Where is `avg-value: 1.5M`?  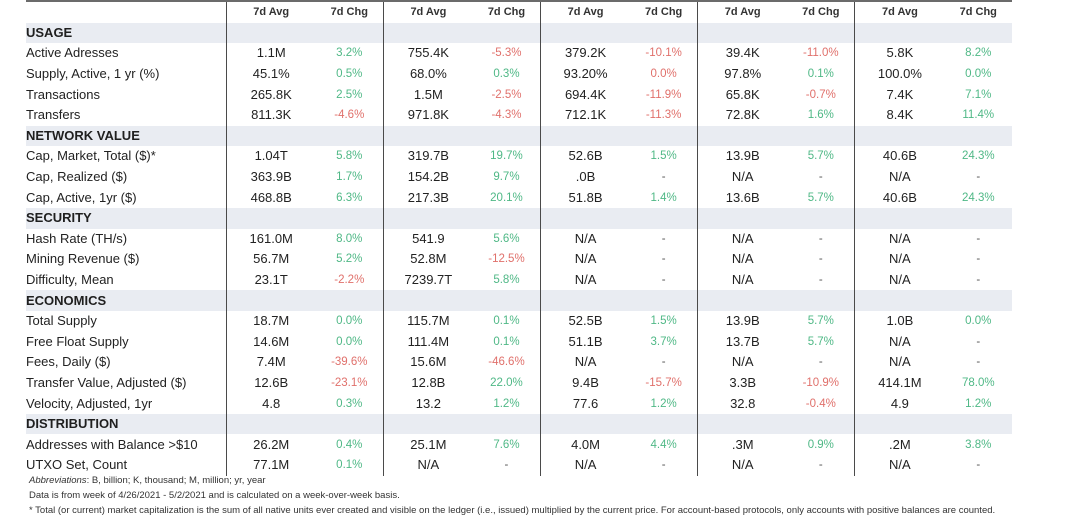 avg-value: 1.5M is located at coordinates (428, 94).